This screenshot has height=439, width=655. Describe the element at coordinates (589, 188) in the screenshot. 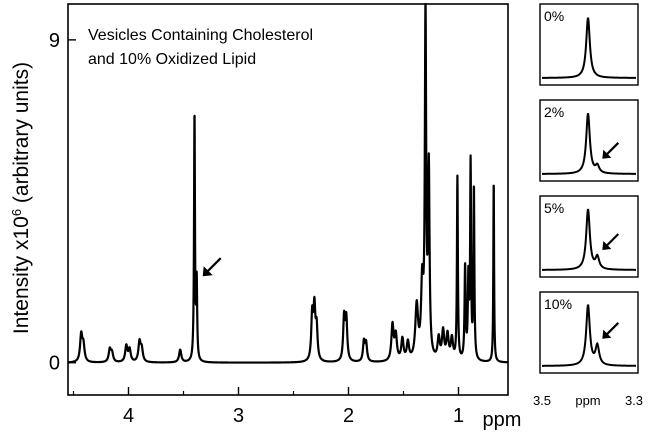

I see `inset-panels: 0% 2% 5% 10%` at that location.